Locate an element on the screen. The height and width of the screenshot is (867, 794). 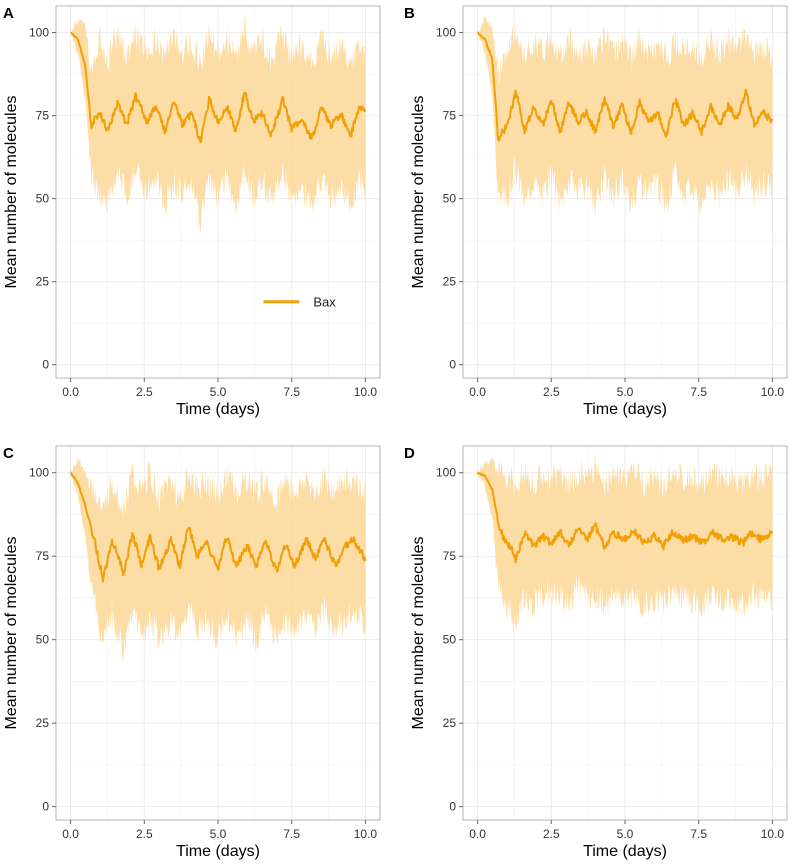
panel-label: D is located at coordinates (409, 453).